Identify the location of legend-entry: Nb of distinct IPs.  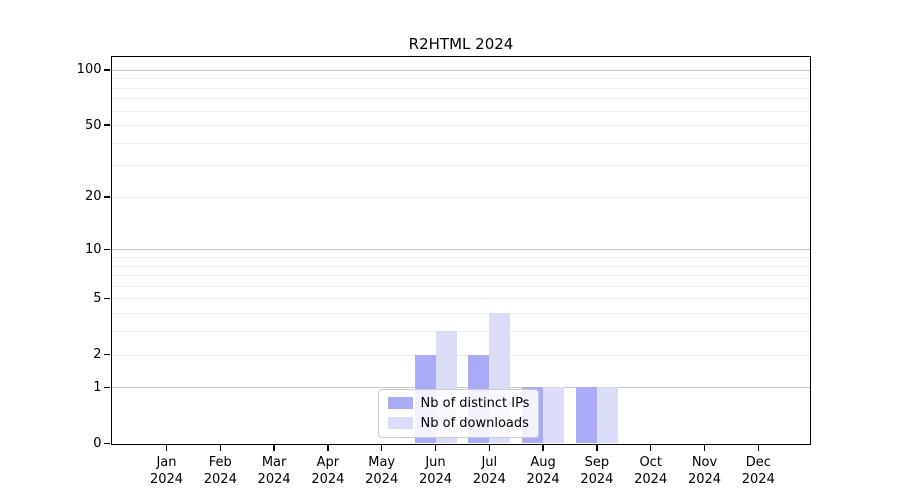
(458, 403).